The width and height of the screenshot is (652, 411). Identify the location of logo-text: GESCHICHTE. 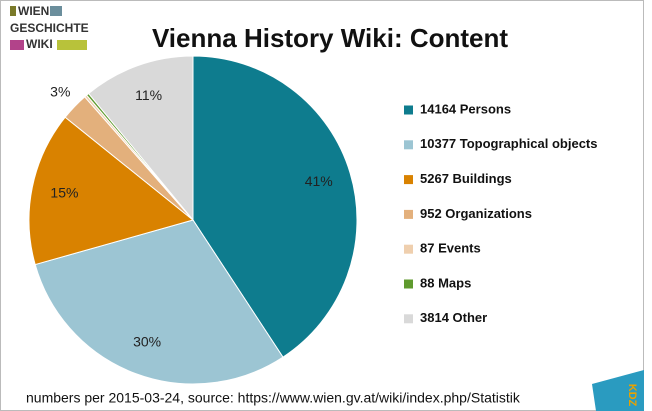
(49, 28).